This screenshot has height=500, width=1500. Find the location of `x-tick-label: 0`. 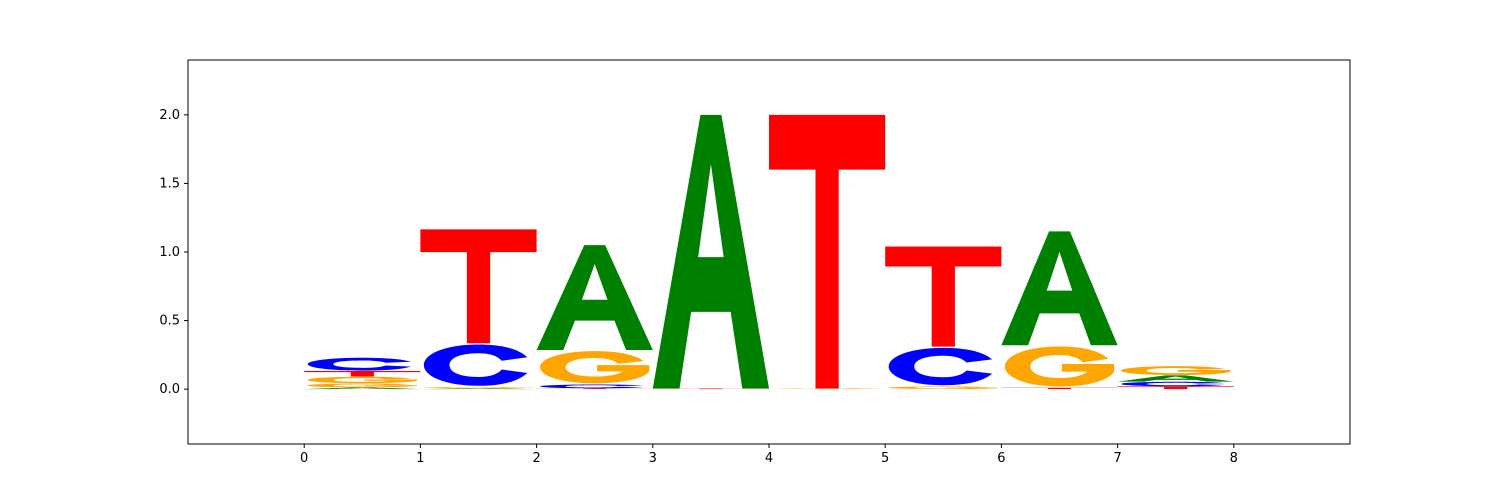

x-tick-label: 0 is located at coordinates (304, 458).